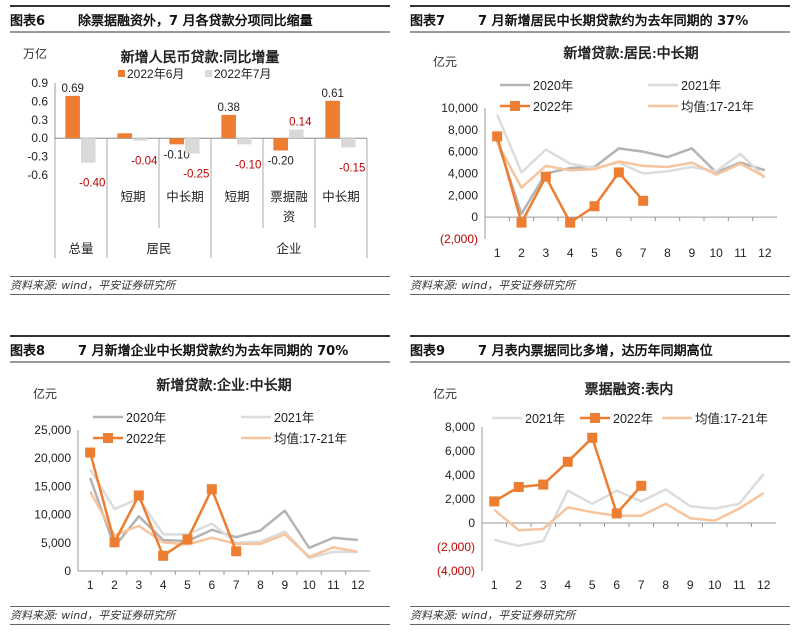  What do you see at coordinates (600, 349) in the screenshot?
I see `figure-header: 图表9 7 月表内票据同比多增，达历年同期高位` at bounding box center [600, 349].